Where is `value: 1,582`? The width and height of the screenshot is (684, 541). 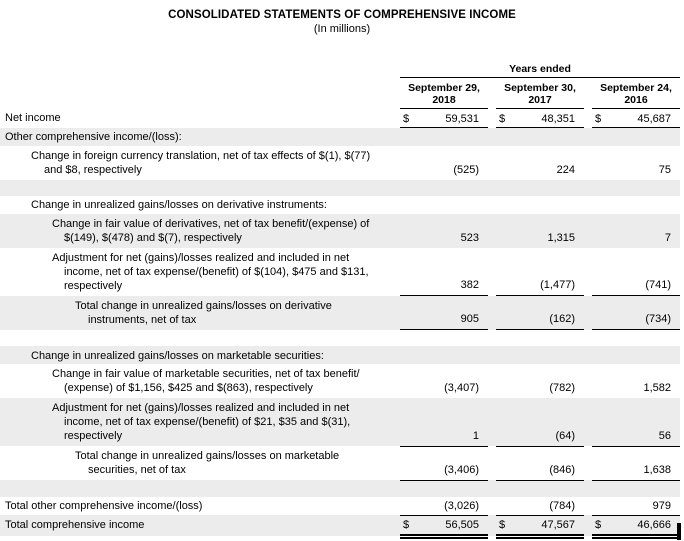 value: 1,582 is located at coordinates (657, 388).